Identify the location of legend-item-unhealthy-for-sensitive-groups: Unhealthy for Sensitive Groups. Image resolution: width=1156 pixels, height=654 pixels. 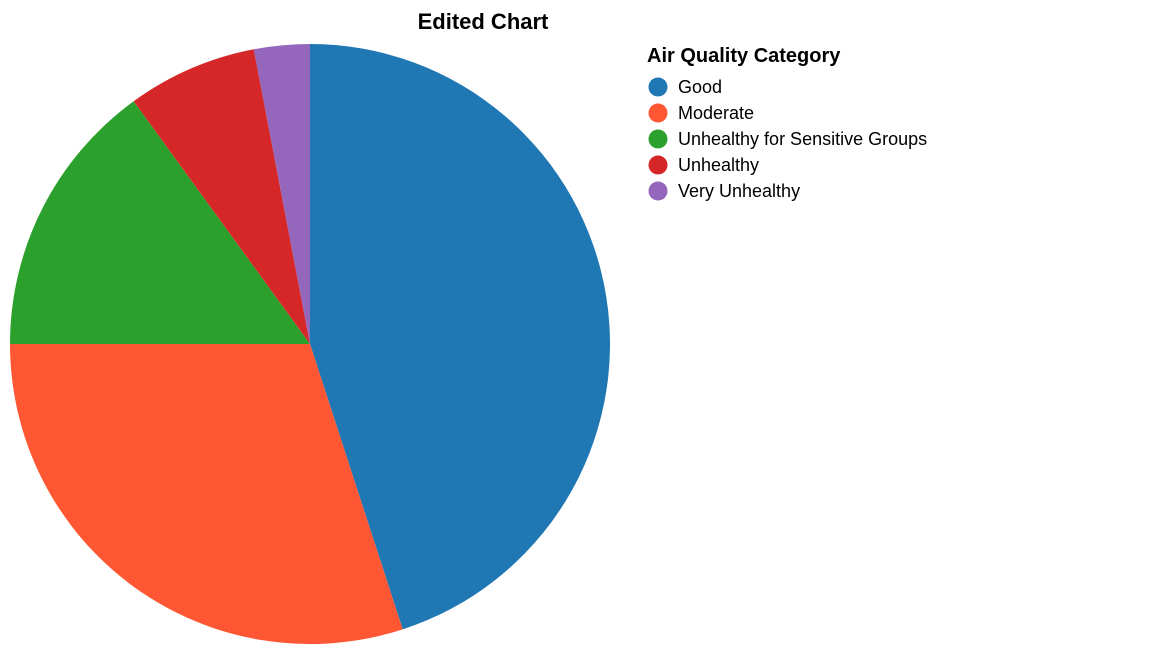
(787, 139).